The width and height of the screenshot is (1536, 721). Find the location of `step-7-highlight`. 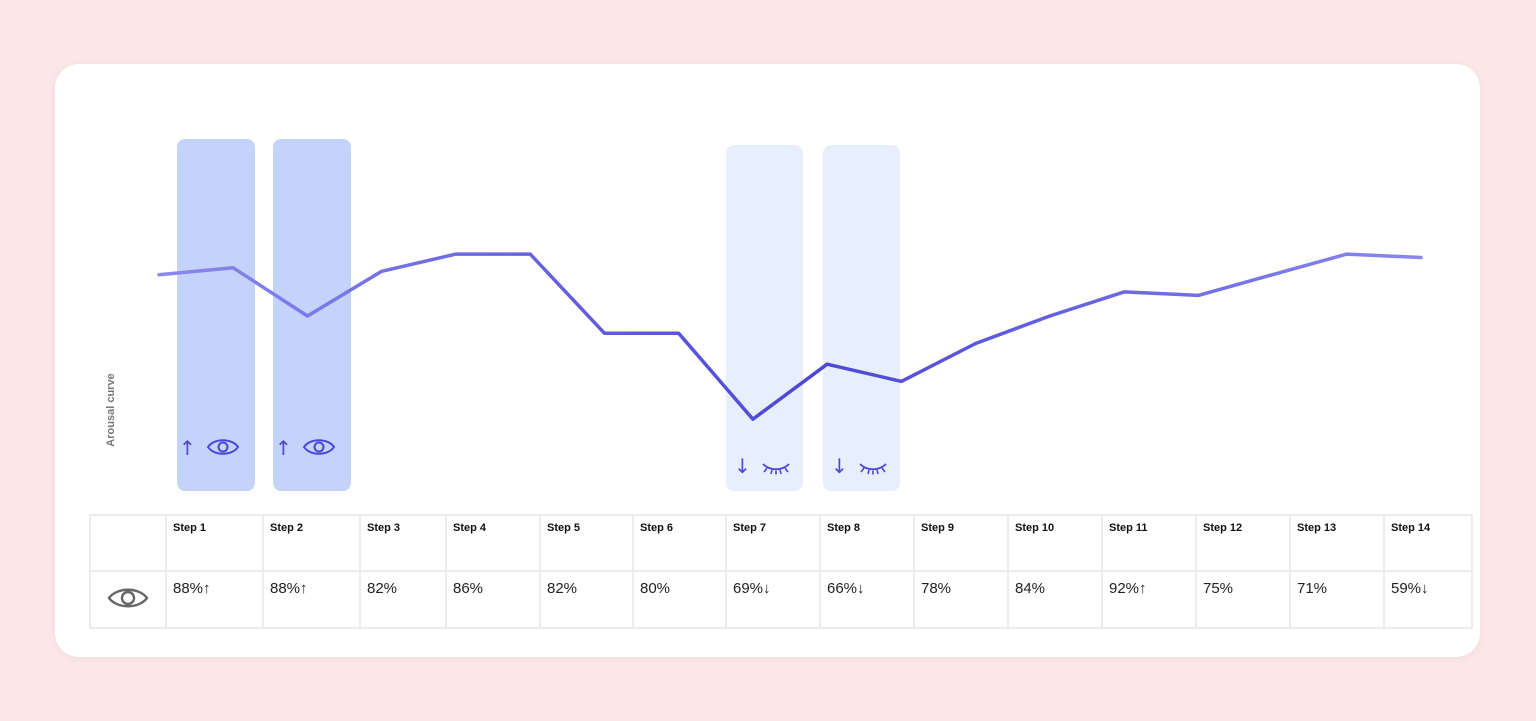

step-7-highlight is located at coordinates (764, 318).